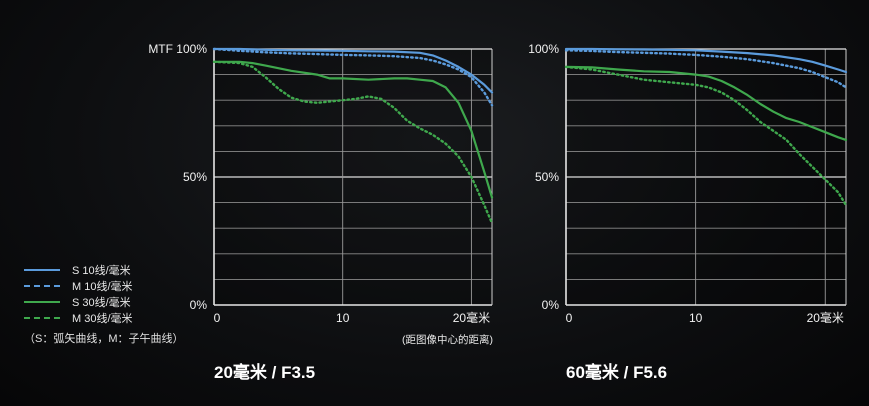  What do you see at coordinates (543, 49) in the screenshot?
I see `y-tick-label: 100%` at bounding box center [543, 49].